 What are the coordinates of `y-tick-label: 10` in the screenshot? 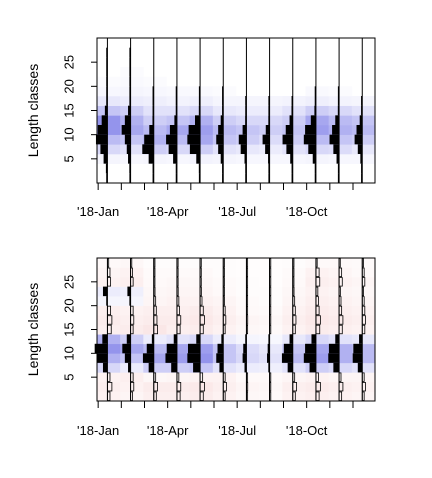 It's located at (68, 353).